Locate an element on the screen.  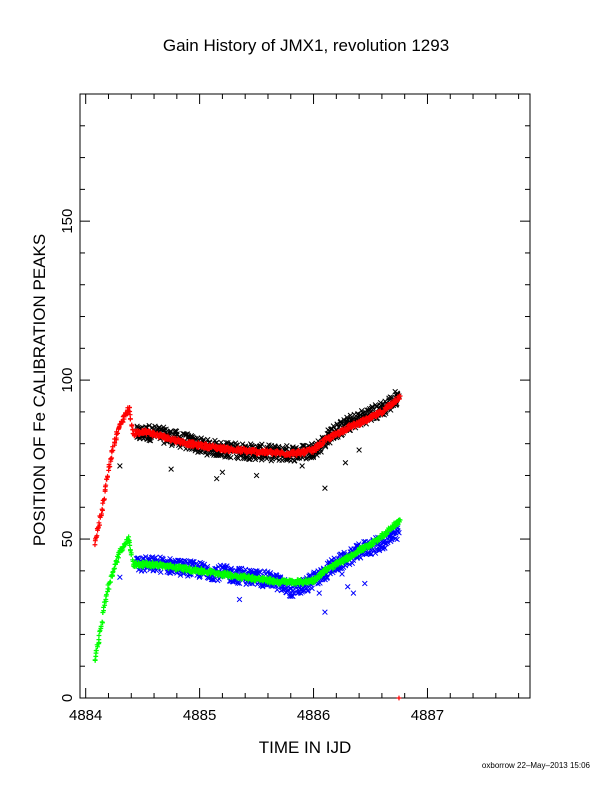
y-tick-label: 150 is located at coordinates (67, 221).